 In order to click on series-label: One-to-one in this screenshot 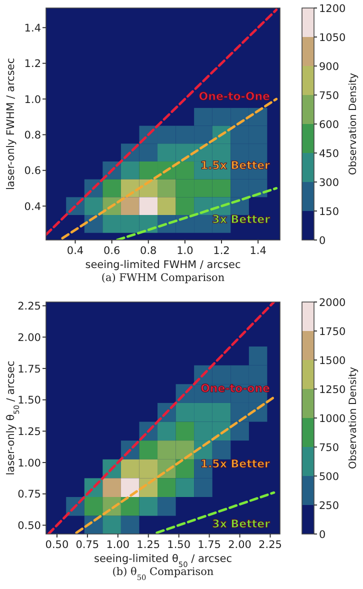, I will do `click(235, 388)`.